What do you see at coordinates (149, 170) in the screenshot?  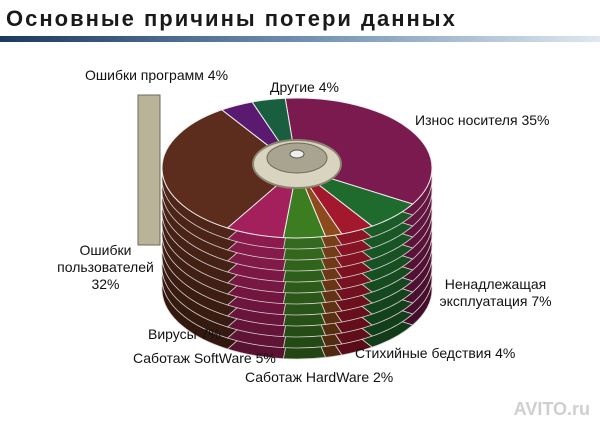 I see `spindle-arm` at bounding box center [149, 170].